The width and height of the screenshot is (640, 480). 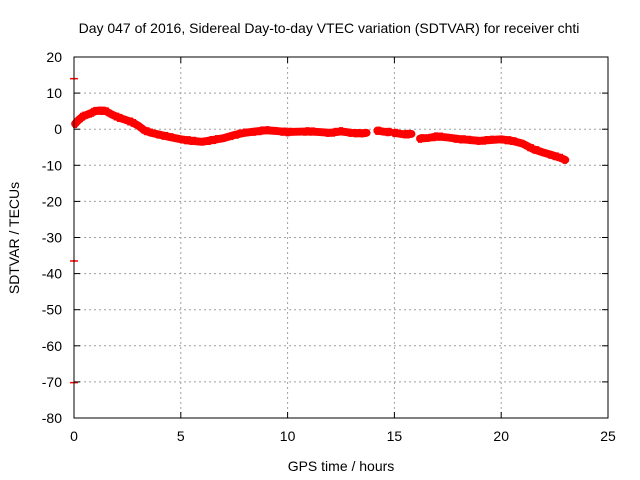 What do you see at coordinates (341, 466) in the screenshot?
I see `x-axis-label: GPS time / hours` at bounding box center [341, 466].